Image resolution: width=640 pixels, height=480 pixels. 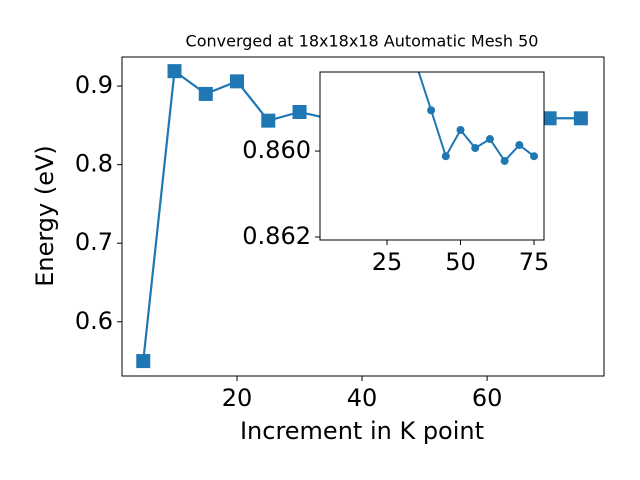 I want to click on axes-frame, so click(x=432, y=156).